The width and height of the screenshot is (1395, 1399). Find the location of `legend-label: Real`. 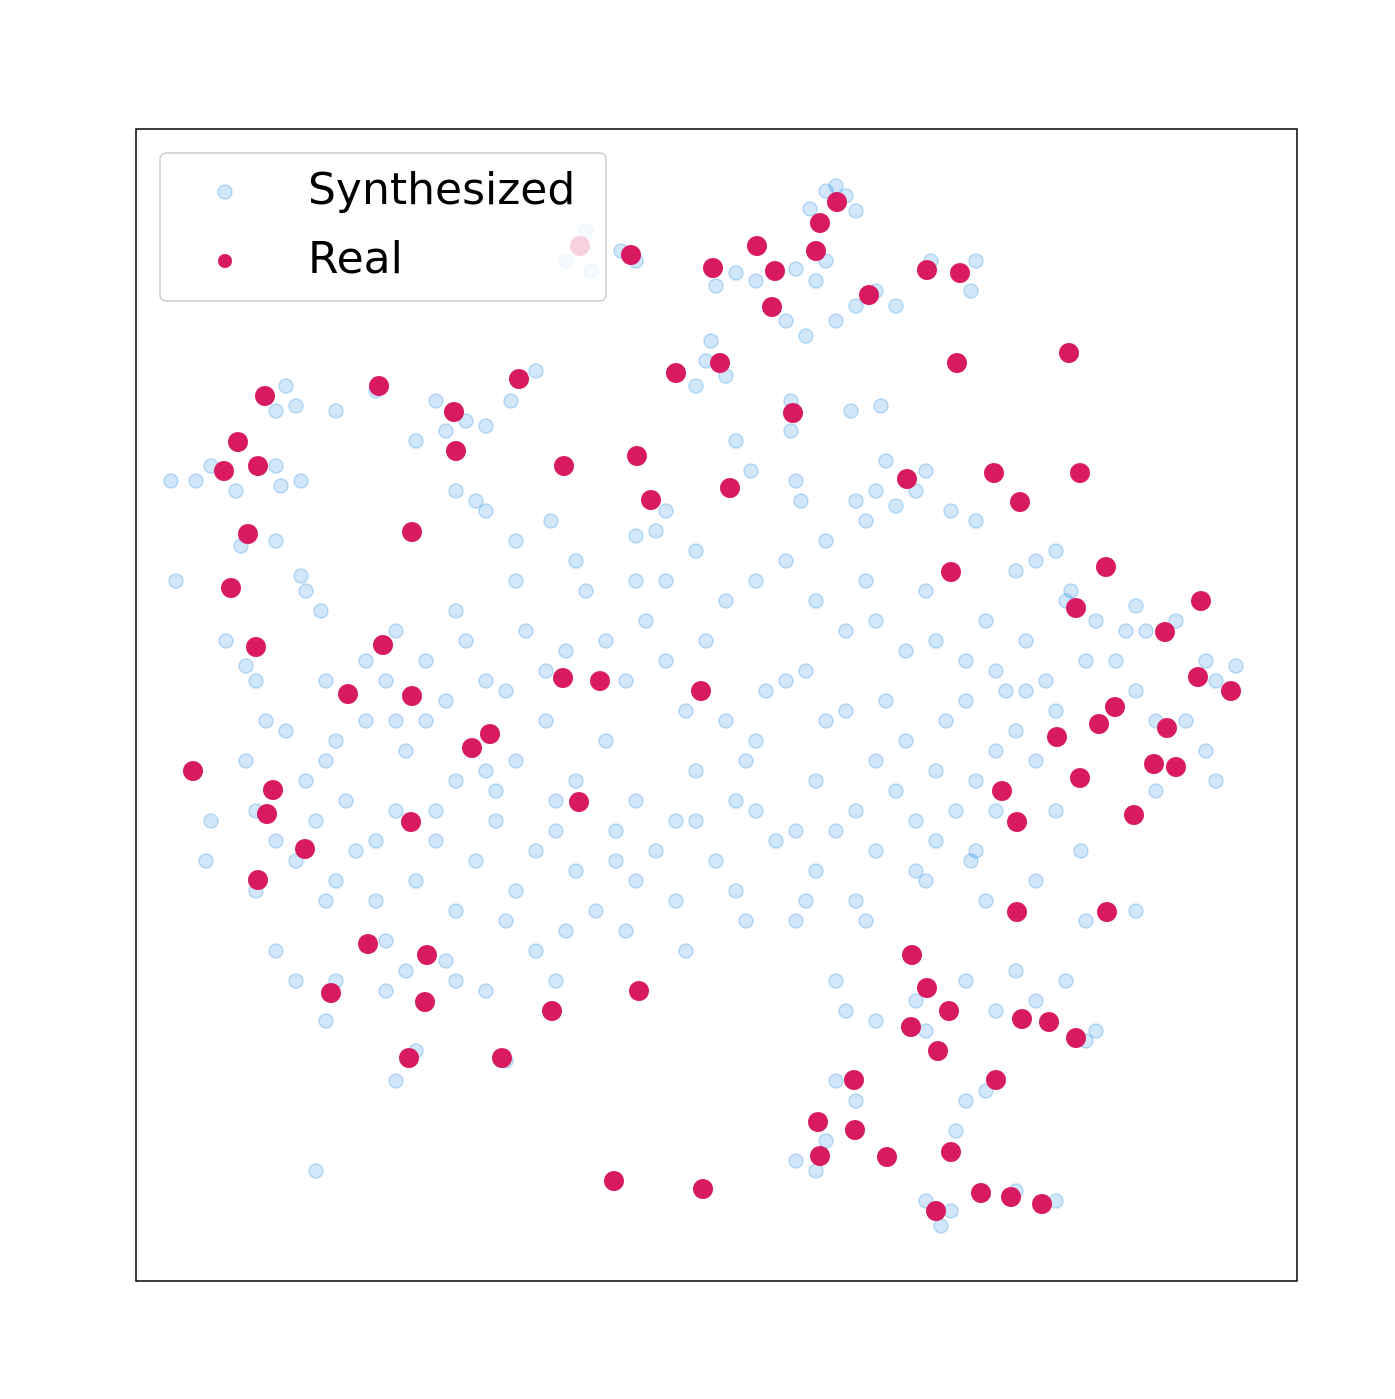

legend-label: Real is located at coordinates (355, 258).